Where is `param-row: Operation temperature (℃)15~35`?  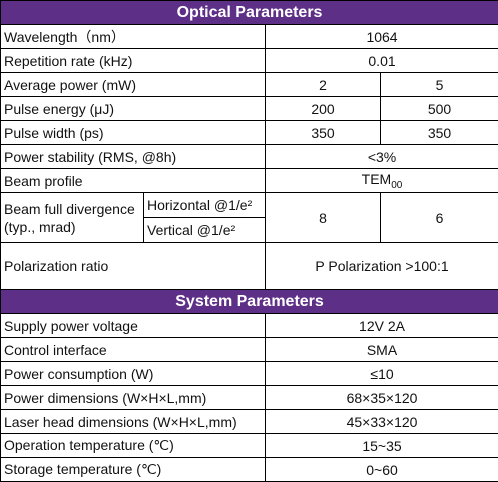 param-row: Operation temperature (℃)15~35 is located at coordinates (249, 446).